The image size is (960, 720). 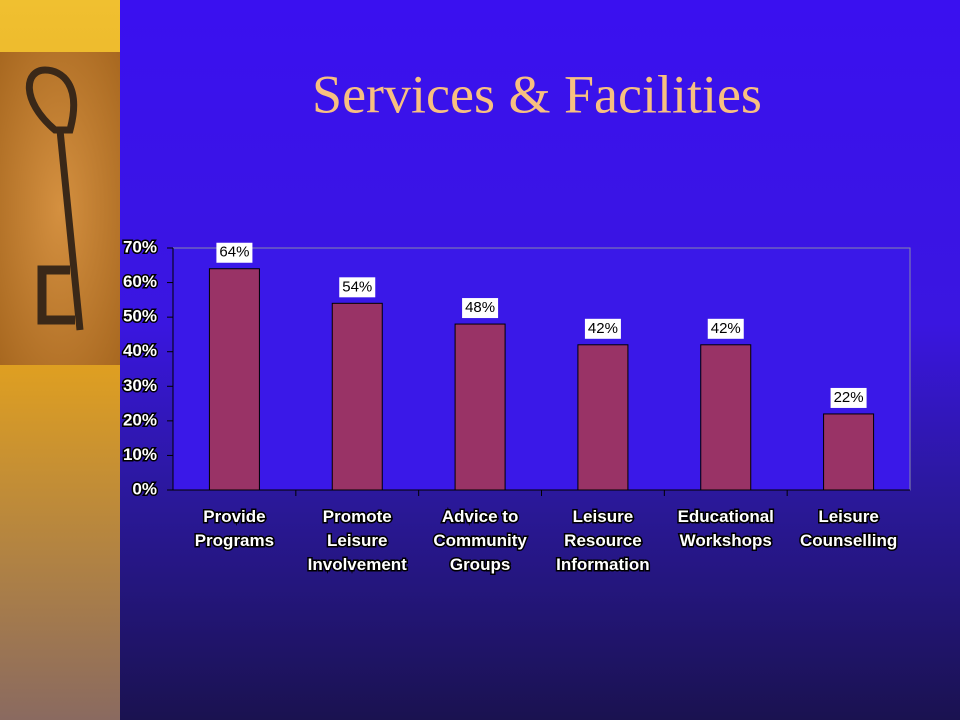 What do you see at coordinates (54, 198) in the screenshot?
I see `key-icon` at bounding box center [54, 198].